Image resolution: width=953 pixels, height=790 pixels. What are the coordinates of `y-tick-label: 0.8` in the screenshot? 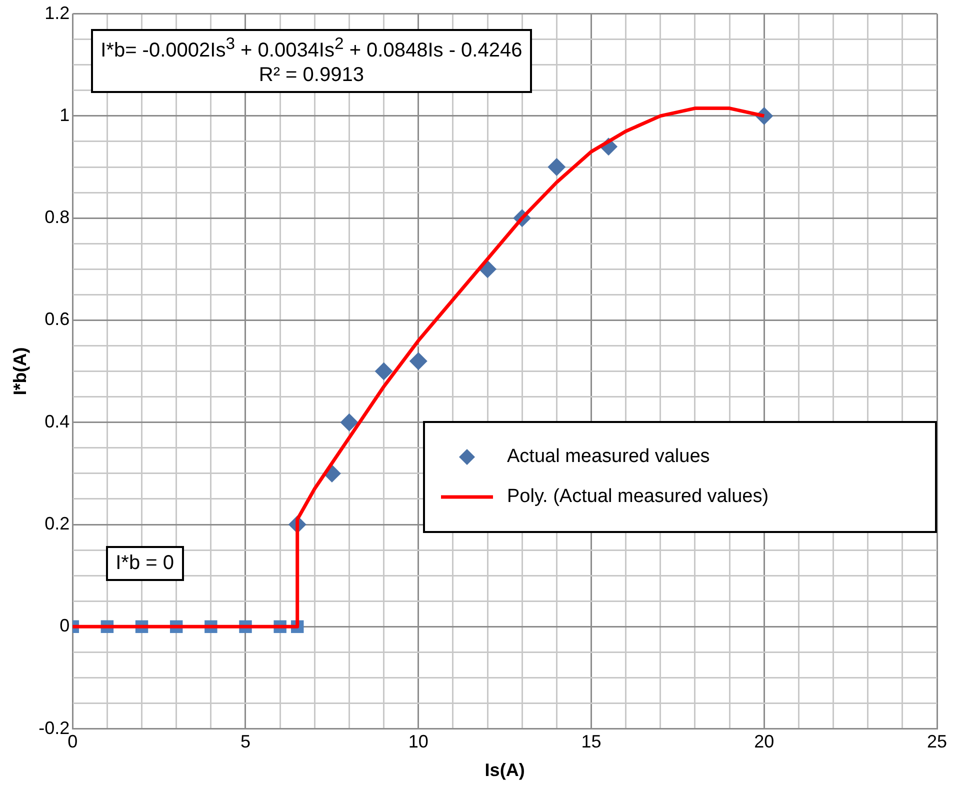 It's located at (57, 217).